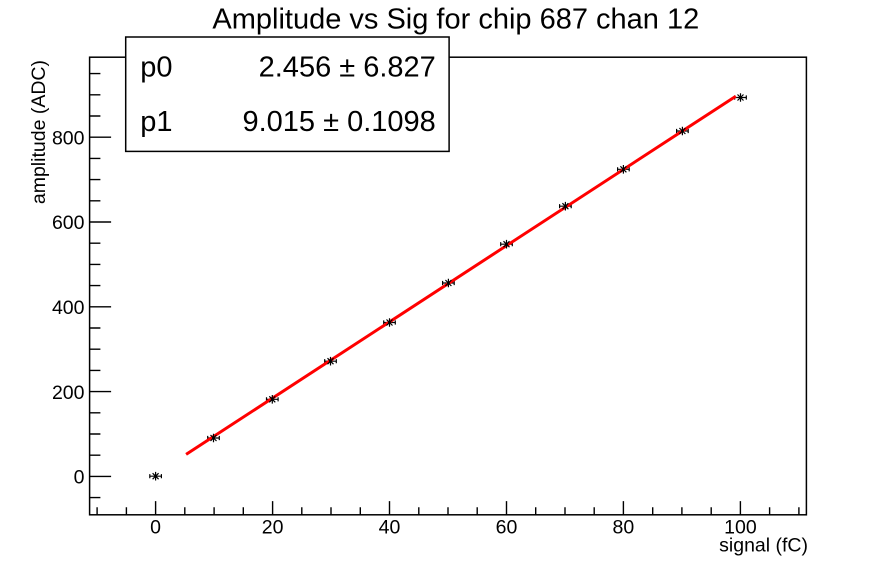  Describe the element at coordinates (624, 527) in the screenshot. I see `svg-text: 80` at that location.